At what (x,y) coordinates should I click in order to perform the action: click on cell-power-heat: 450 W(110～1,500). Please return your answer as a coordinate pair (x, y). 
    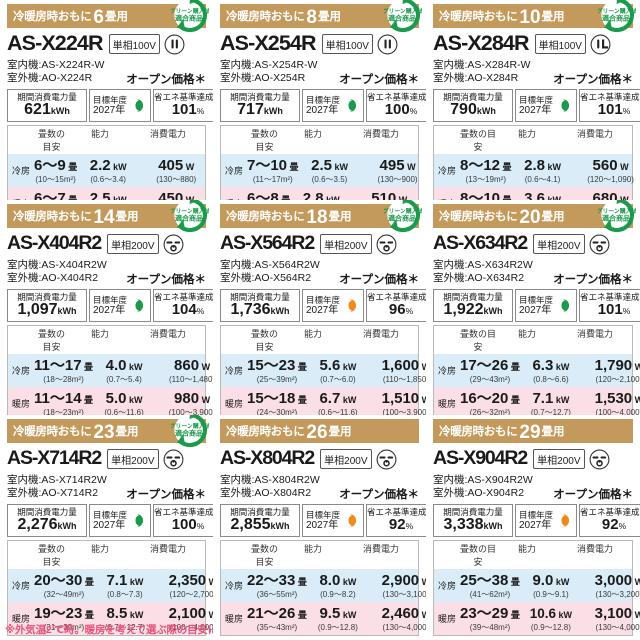
    Looking at the image, I should click on (176, 195).